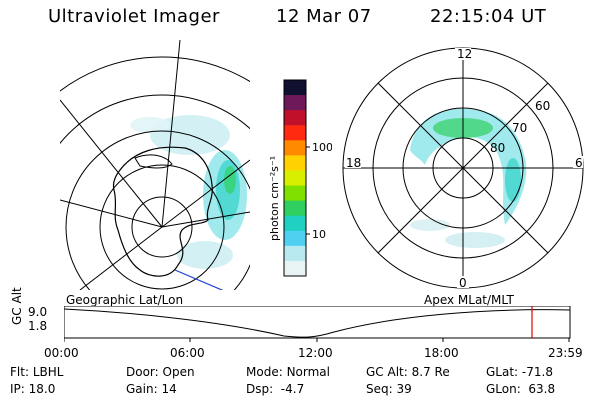 This screenshot has width=600, height=400. What do you see at coordinates (187, 353) in the screenshot?
I see `time-tick-0600: 06:00` at bounding box center [187, 353].